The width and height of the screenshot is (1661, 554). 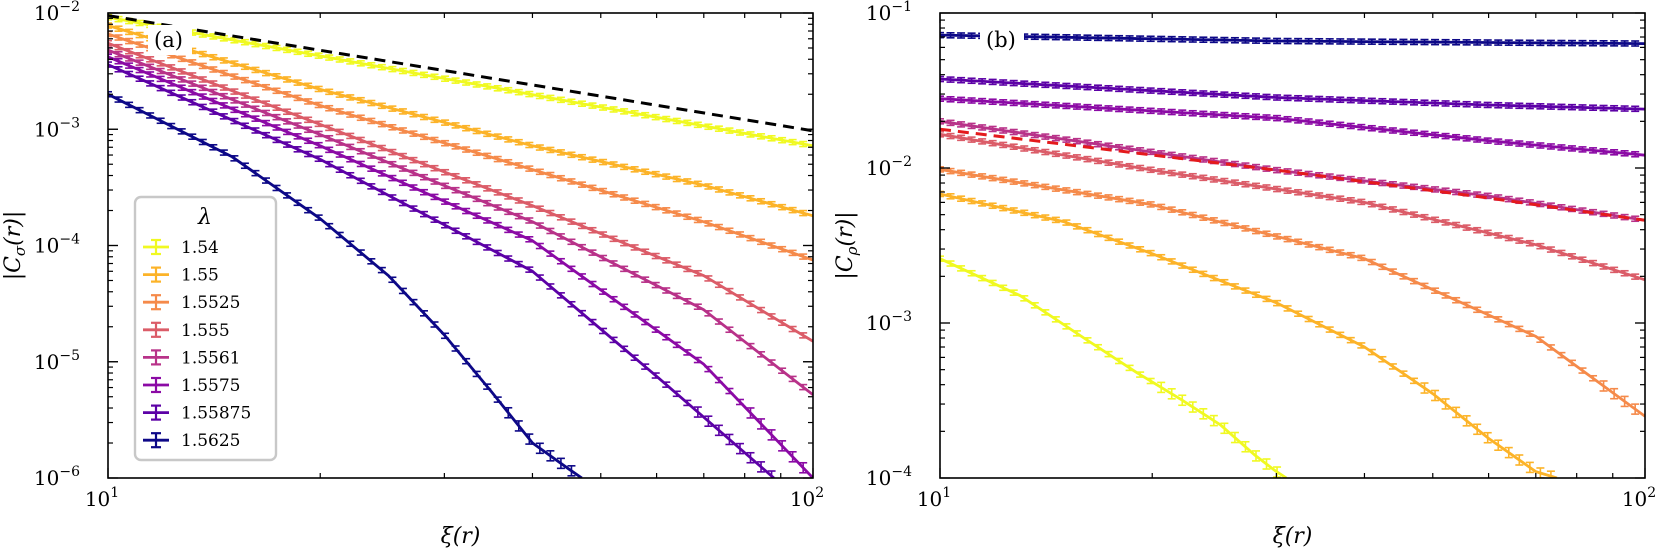 I want to click on series-errorbars-1.55875, so click(x=1290, y=94).